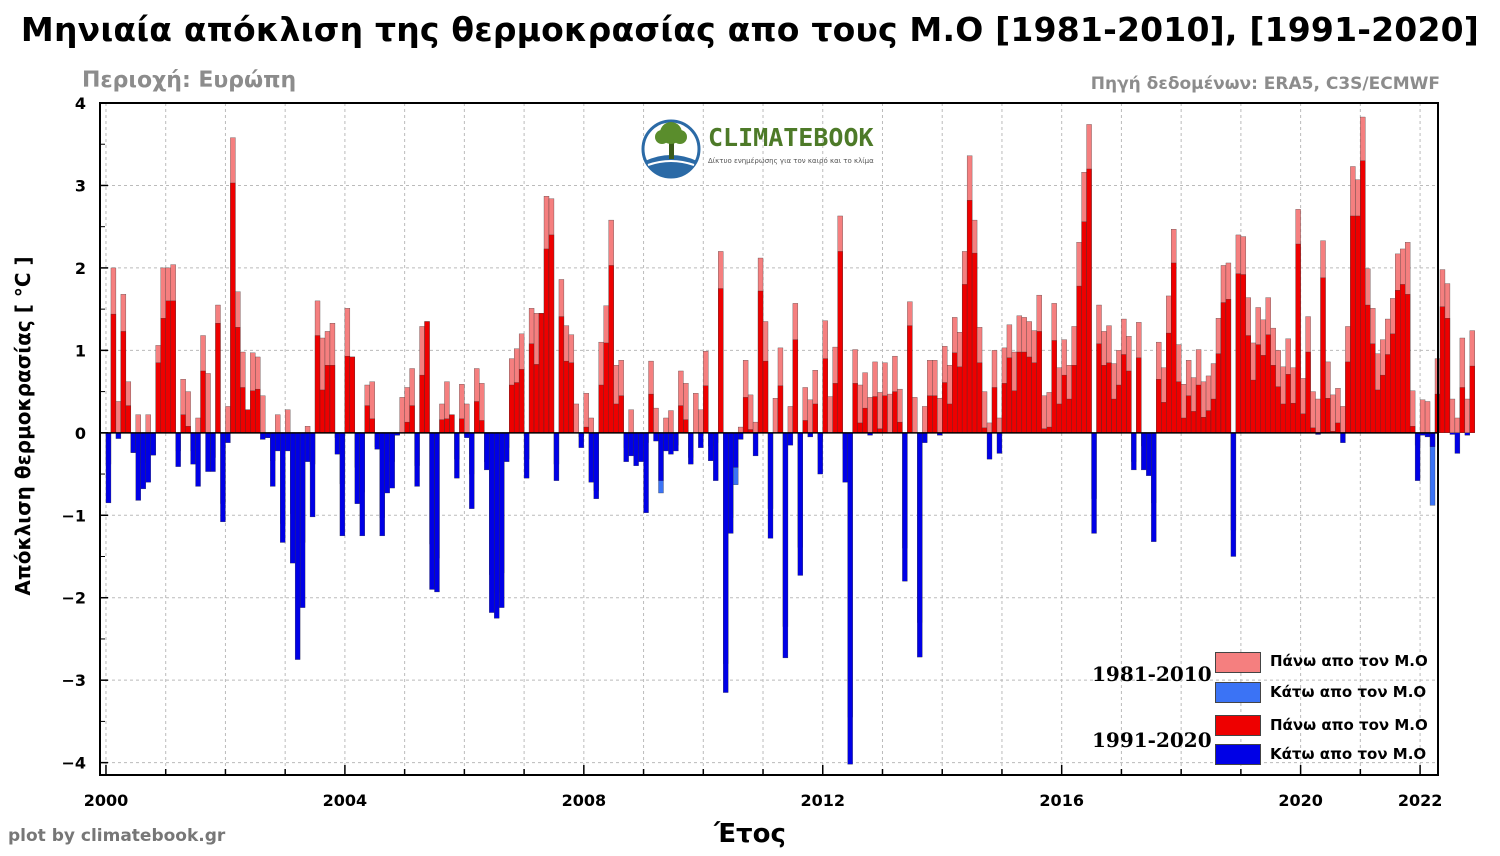 This screenshot has width=1500, height=856. I want to click on x-axis-label: Έτος, so click(749, 834).